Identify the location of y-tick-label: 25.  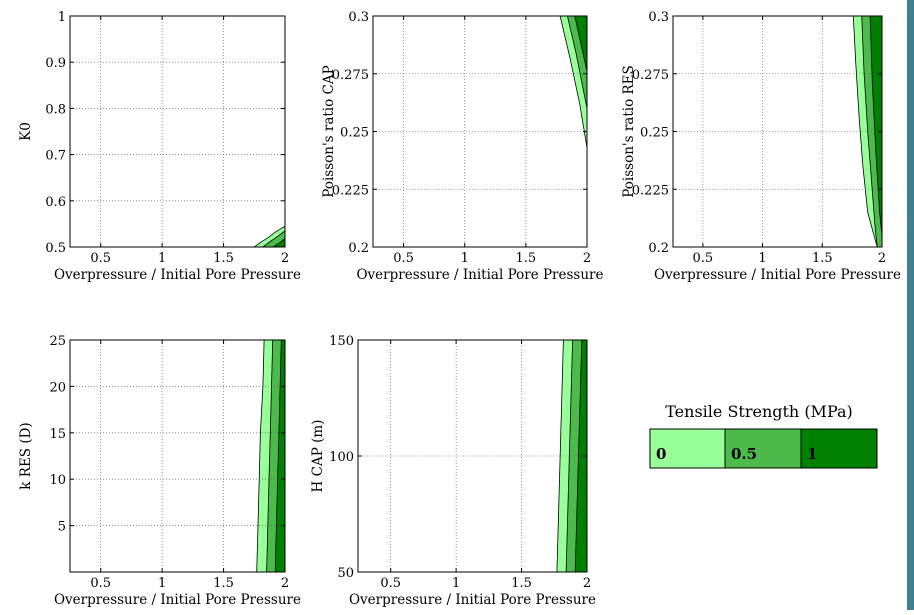
(57, 341).